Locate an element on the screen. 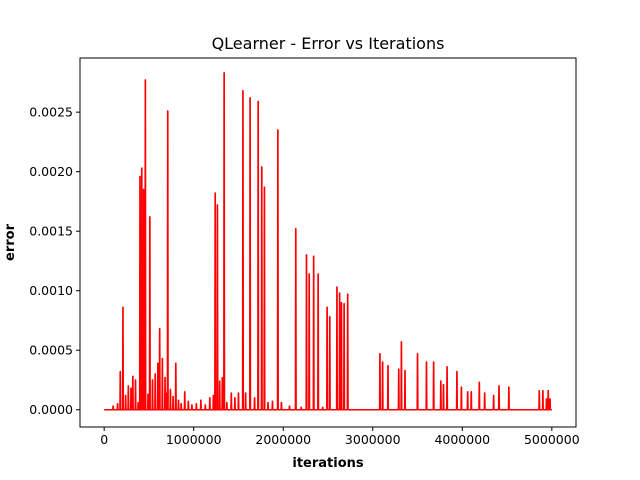  y-tick-label: 0.0000 is located at coordinates (51, 409).